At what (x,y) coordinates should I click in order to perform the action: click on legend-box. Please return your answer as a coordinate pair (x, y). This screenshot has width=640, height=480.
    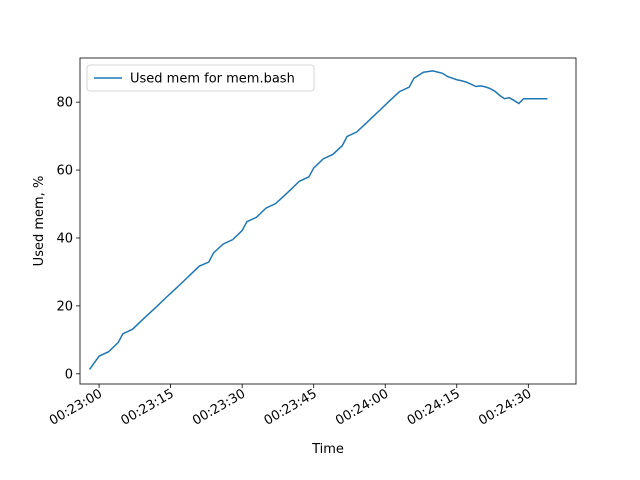
    Looking at the image, I should click on (200, 78).